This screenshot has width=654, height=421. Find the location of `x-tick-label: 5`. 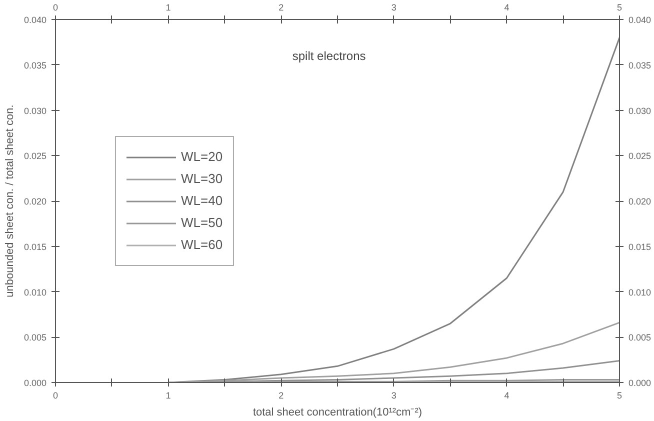

x-tick-label: 5 is located at coordinates (619, 7).